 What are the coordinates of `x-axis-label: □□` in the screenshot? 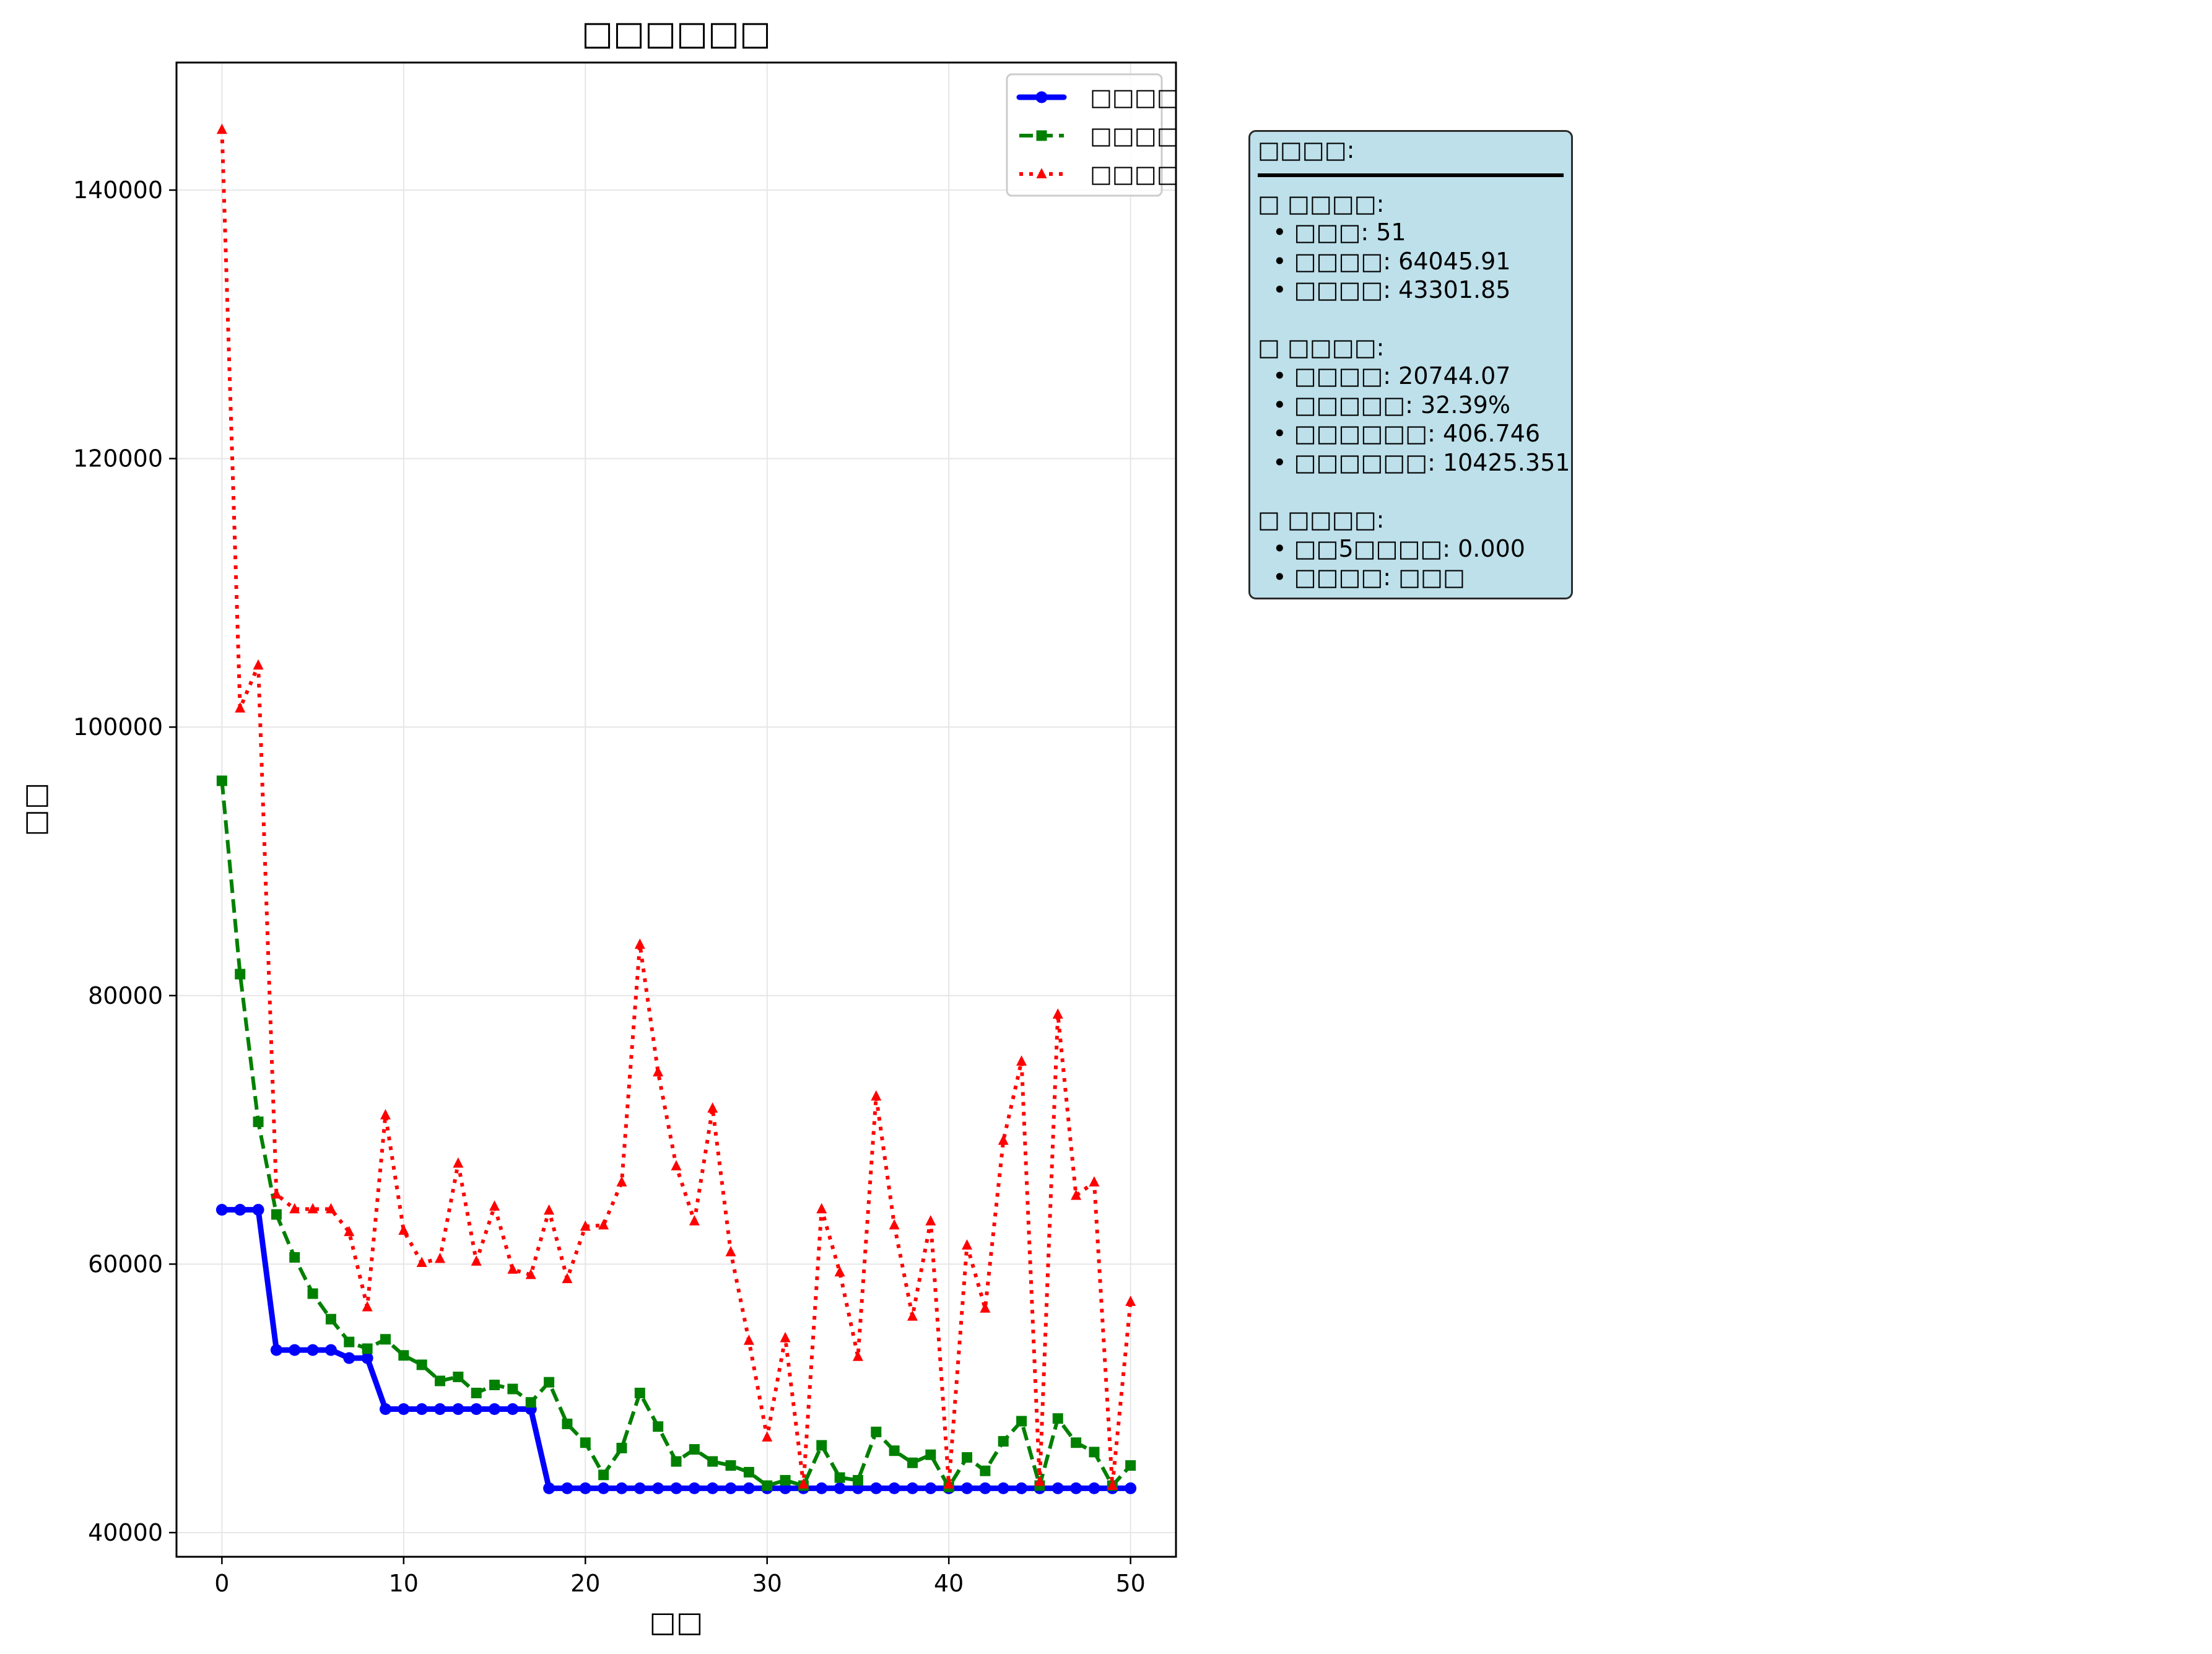 It's located at (677, 1622).